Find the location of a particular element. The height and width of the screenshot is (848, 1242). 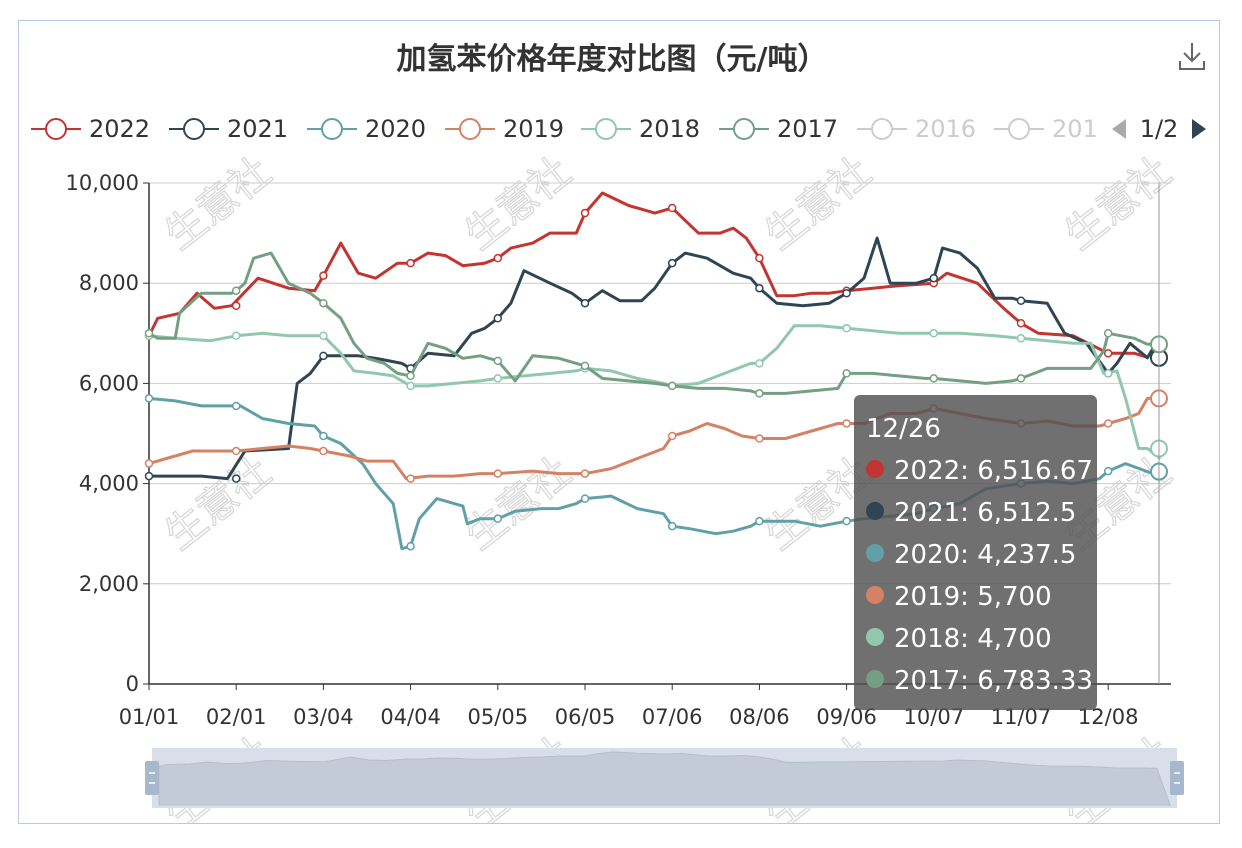

data-zoom-slider is located at coordinates (664, 778).